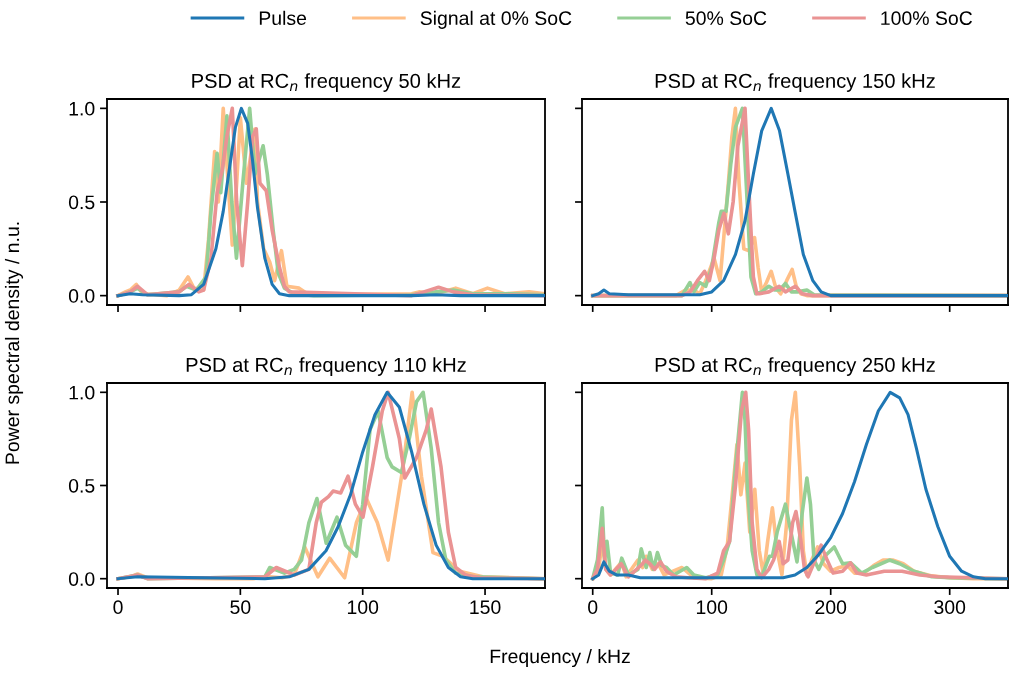  I want to click on x-tick-label: 300, so click(950, 607).